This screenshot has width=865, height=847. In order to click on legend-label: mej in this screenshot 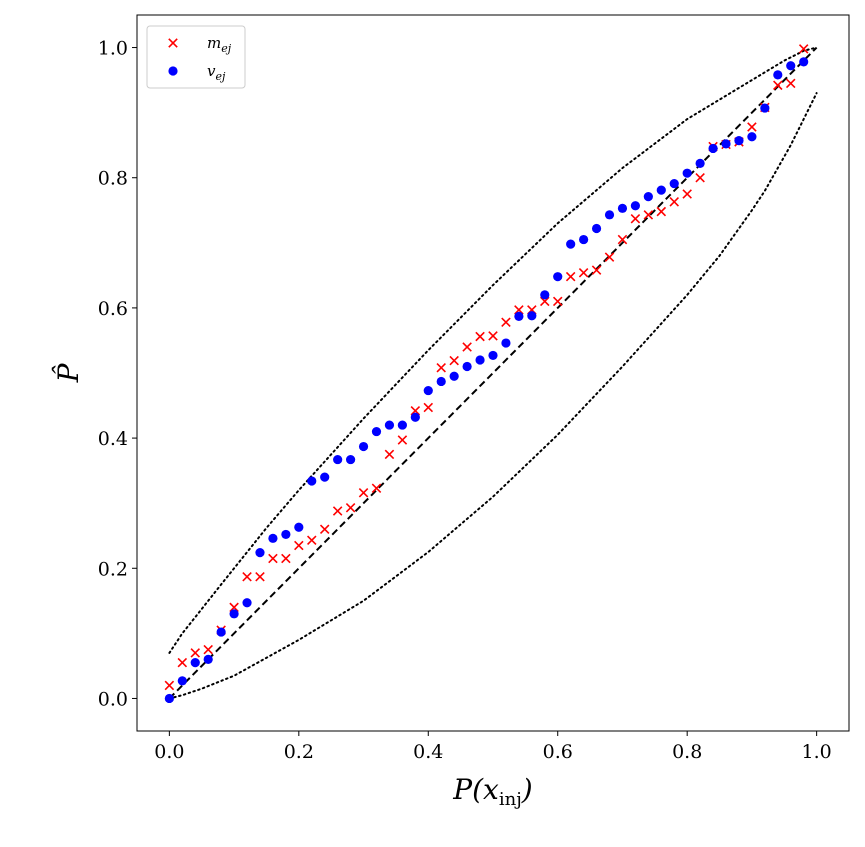, I will do `click(219, 44)`.